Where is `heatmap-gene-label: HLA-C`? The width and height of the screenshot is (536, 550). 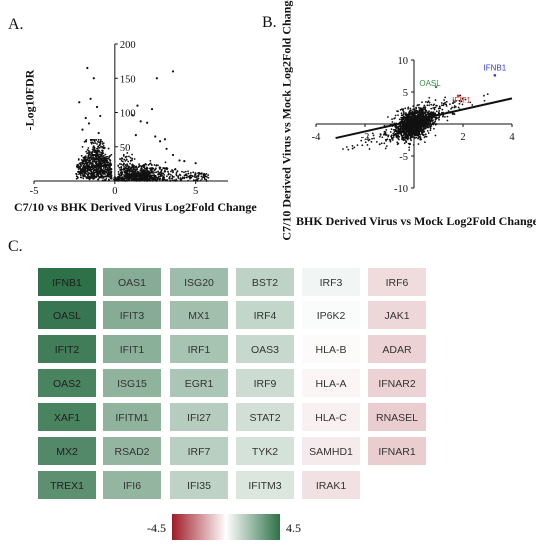 heatmap-gene-label: HLA-C is located at coordinates (331, 418).